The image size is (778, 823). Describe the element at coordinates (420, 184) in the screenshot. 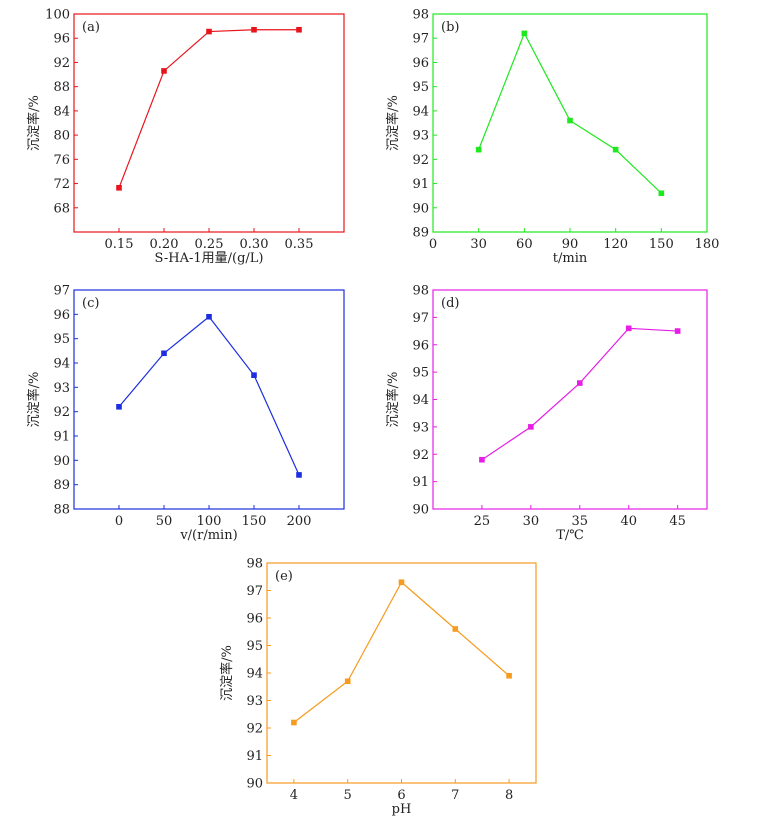

I see `panel-b-ytick-label: 91` at that location.